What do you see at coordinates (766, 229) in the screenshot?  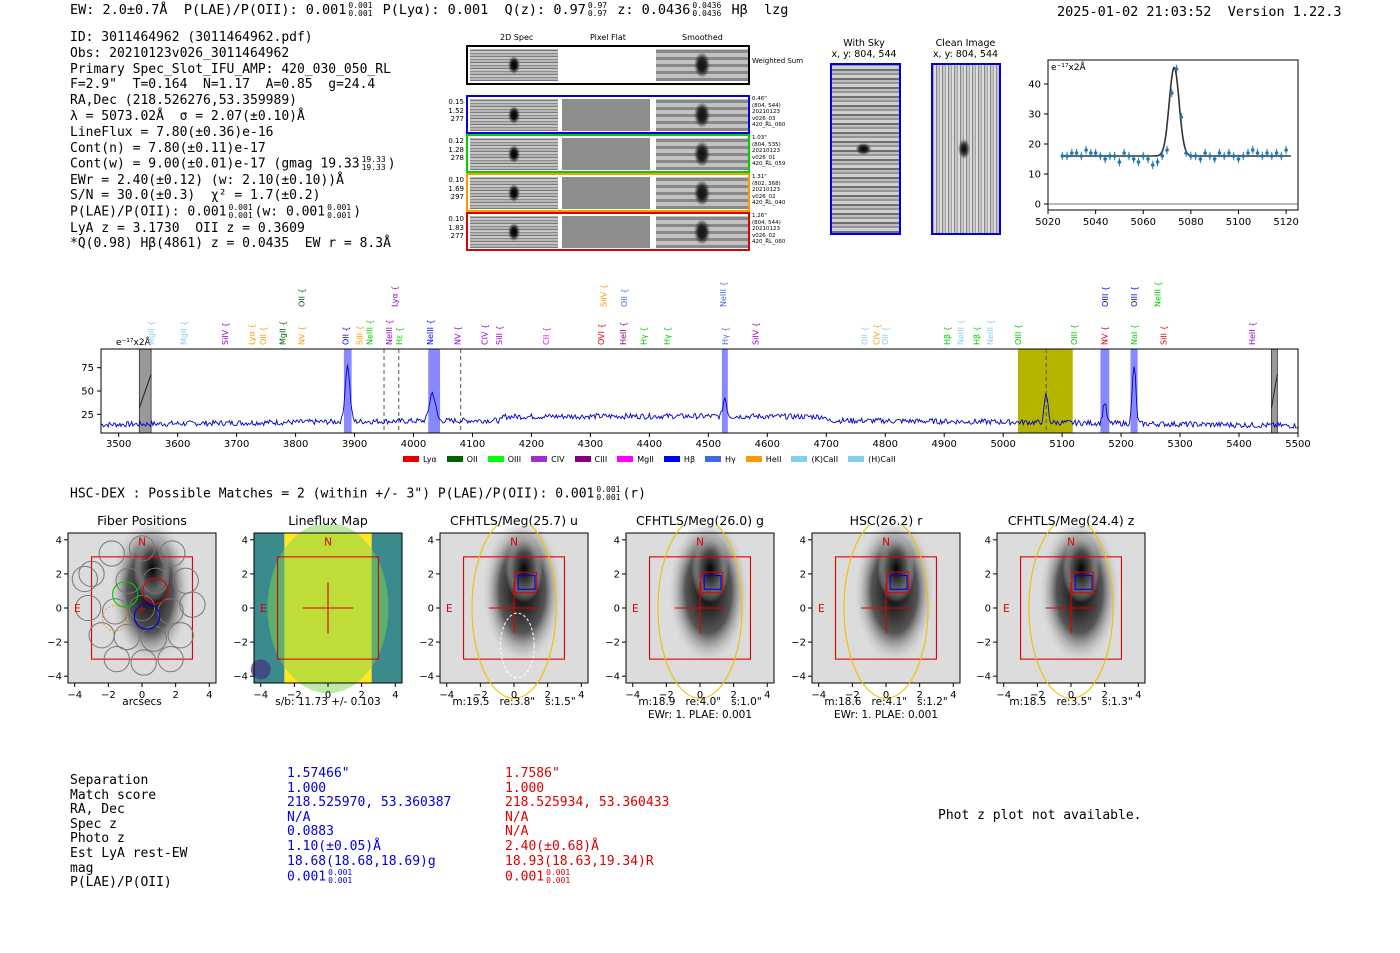 I see `fiber-meta-line: 20210123` at bounding box center [766, 229].